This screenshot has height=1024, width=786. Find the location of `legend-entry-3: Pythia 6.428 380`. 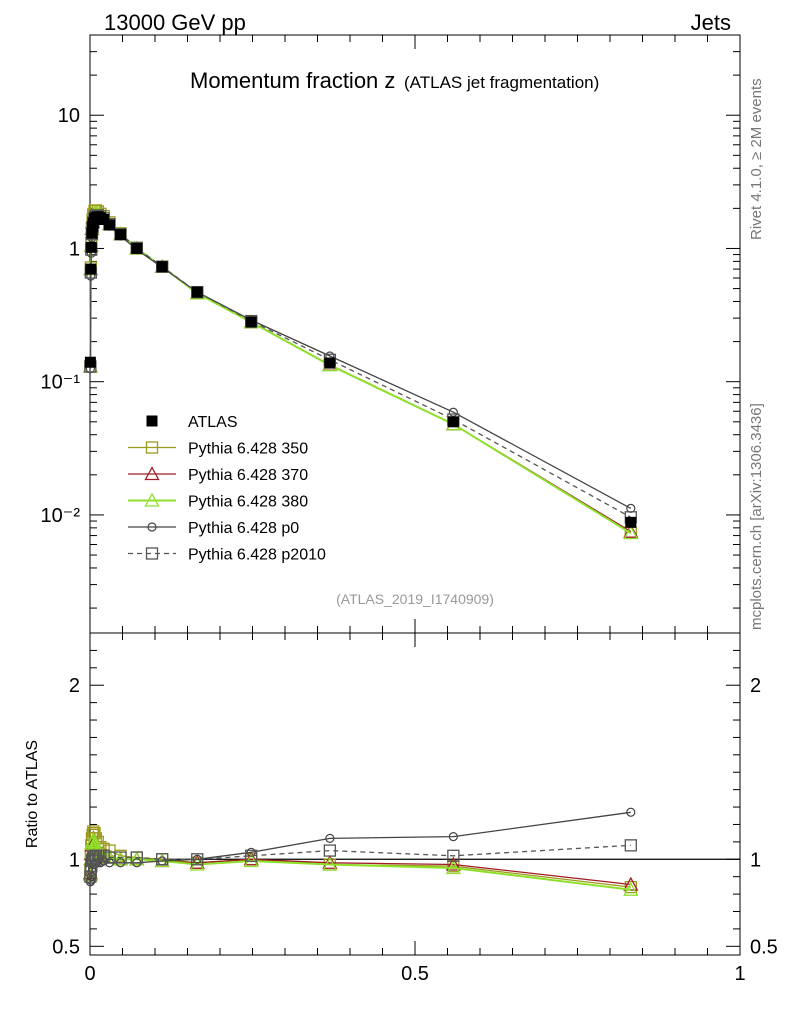

legend-entry-3: Pythia 6.428 380 is located at coordinates (218, 501).